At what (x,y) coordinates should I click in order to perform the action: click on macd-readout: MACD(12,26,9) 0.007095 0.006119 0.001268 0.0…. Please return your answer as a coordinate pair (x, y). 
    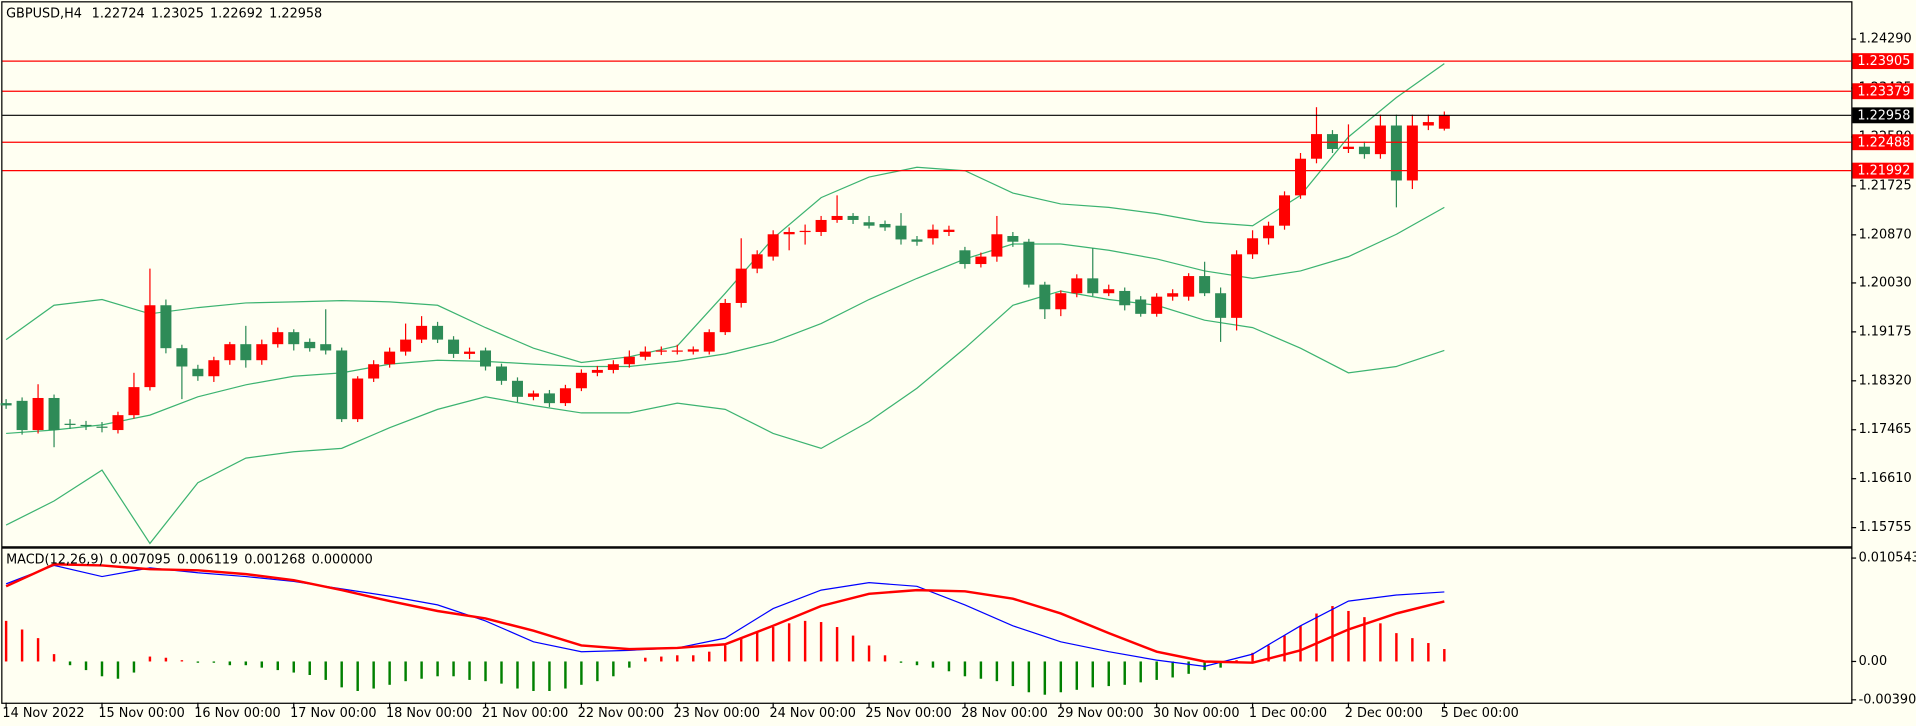
    Looking at the image, I should click on (189, 559).